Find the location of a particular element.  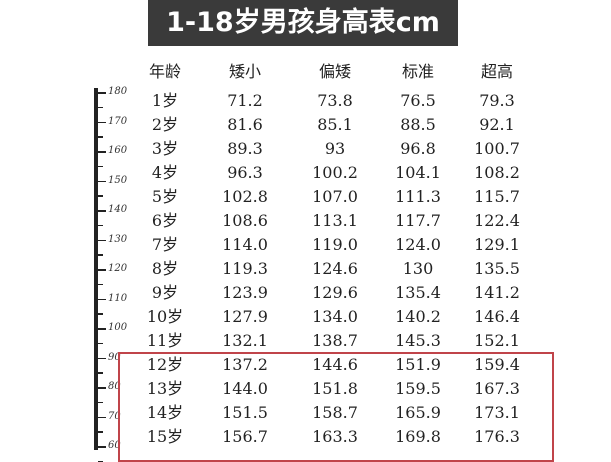

table-cell: 145.3 is located at coordinates (418, 340).